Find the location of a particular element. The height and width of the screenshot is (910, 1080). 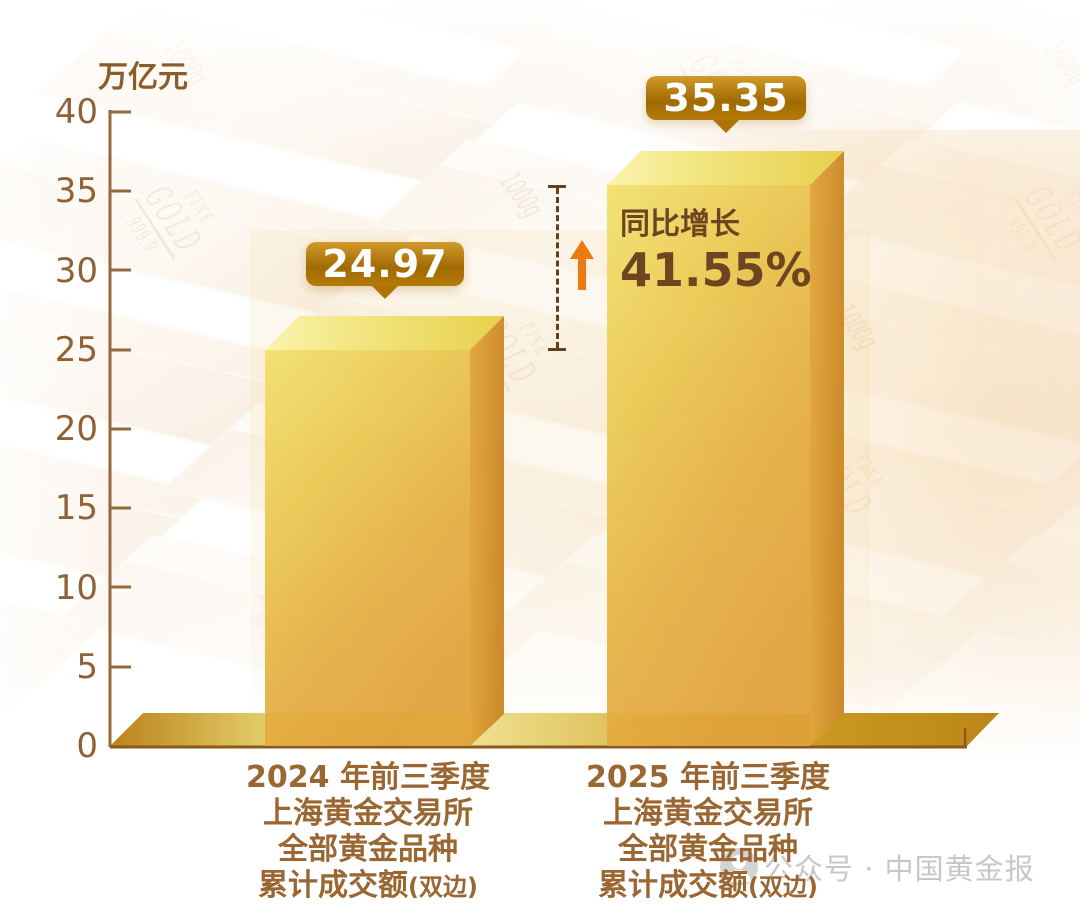

y-tick-label: 40 is located at coordinates (76, 112).